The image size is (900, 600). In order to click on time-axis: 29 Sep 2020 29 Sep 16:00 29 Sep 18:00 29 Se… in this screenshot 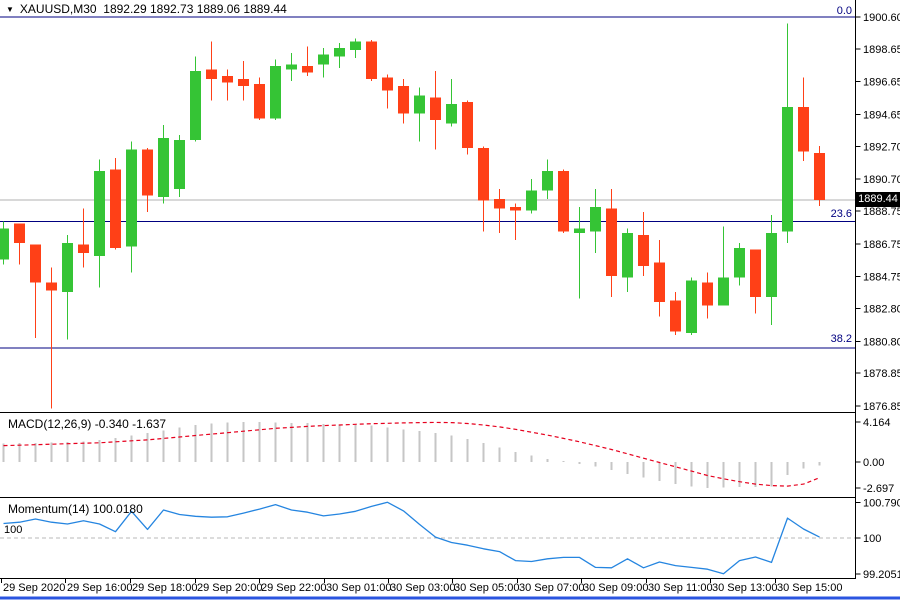, I will do `click(422, 586)`.